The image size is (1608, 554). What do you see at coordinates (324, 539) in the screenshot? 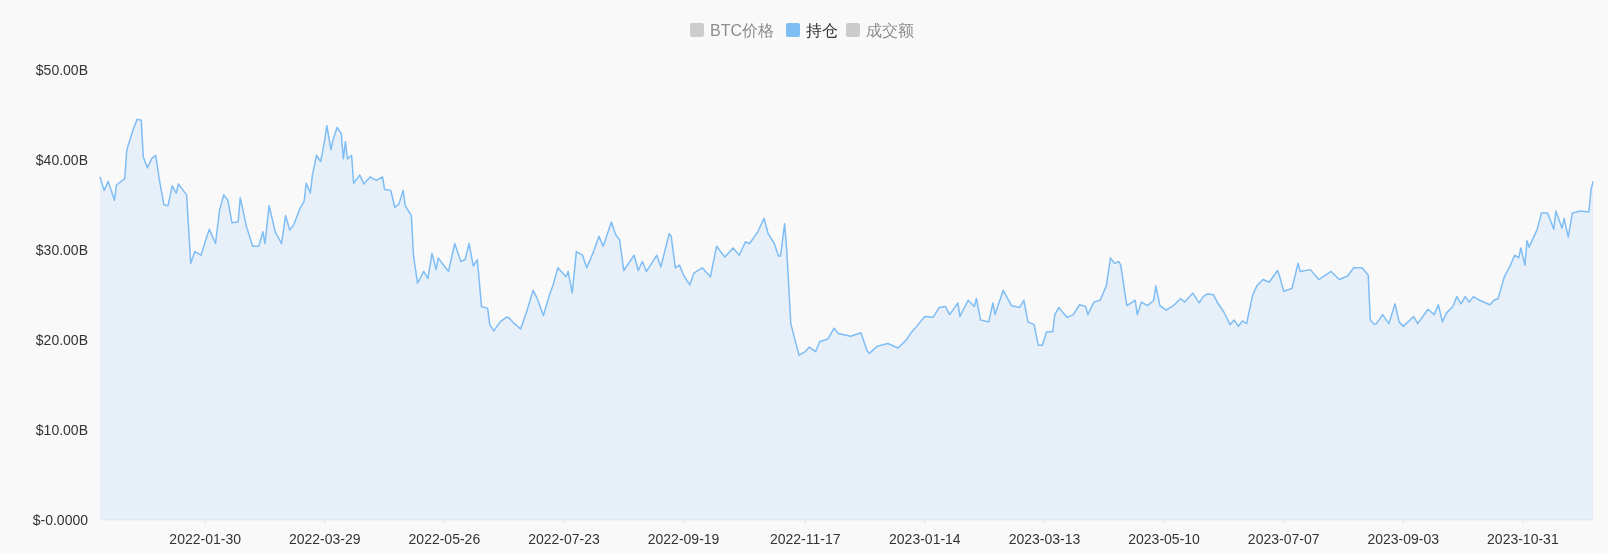
I see `x-tick-label: 2022-03-29` at bounding box center [324, 539].